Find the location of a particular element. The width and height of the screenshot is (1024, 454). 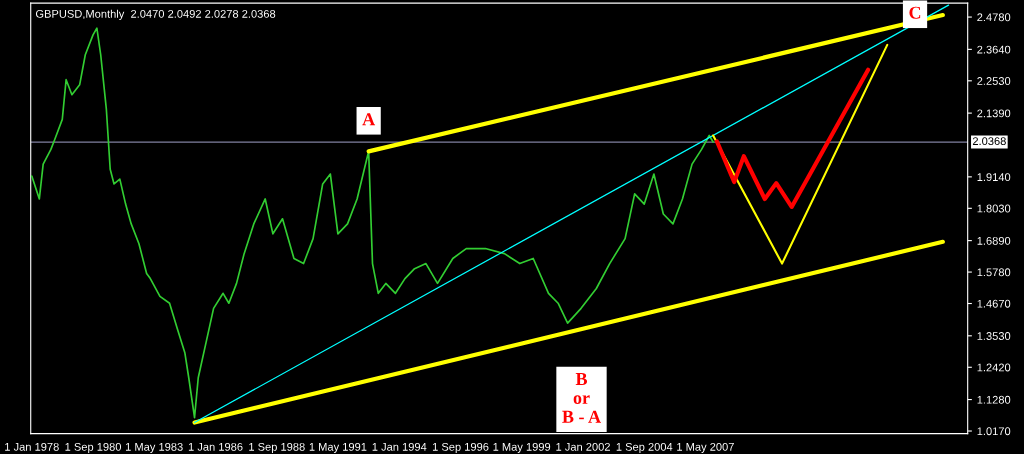

y-tick-label: 1.8030 is located at coordinates (994, 208).